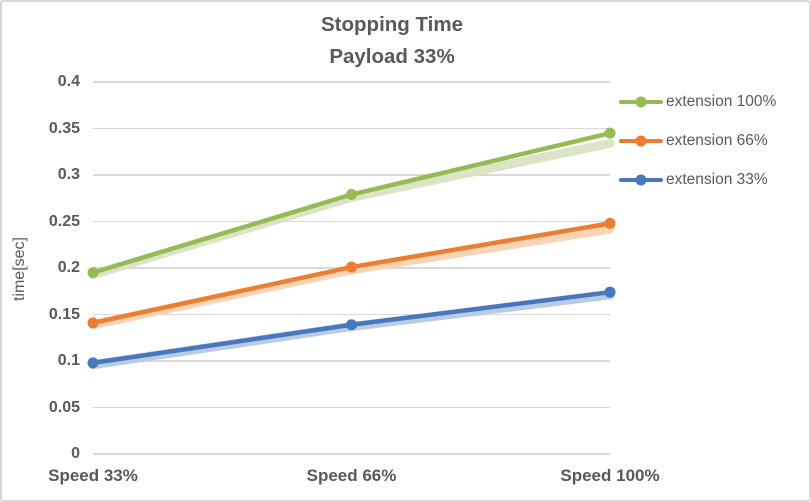 Image resolution: width=811 pixels, height=502 pixels. Describe the element at coordinates (717, 140) in the screenshot. I see `legend-item-label: extension 66%` at that location.